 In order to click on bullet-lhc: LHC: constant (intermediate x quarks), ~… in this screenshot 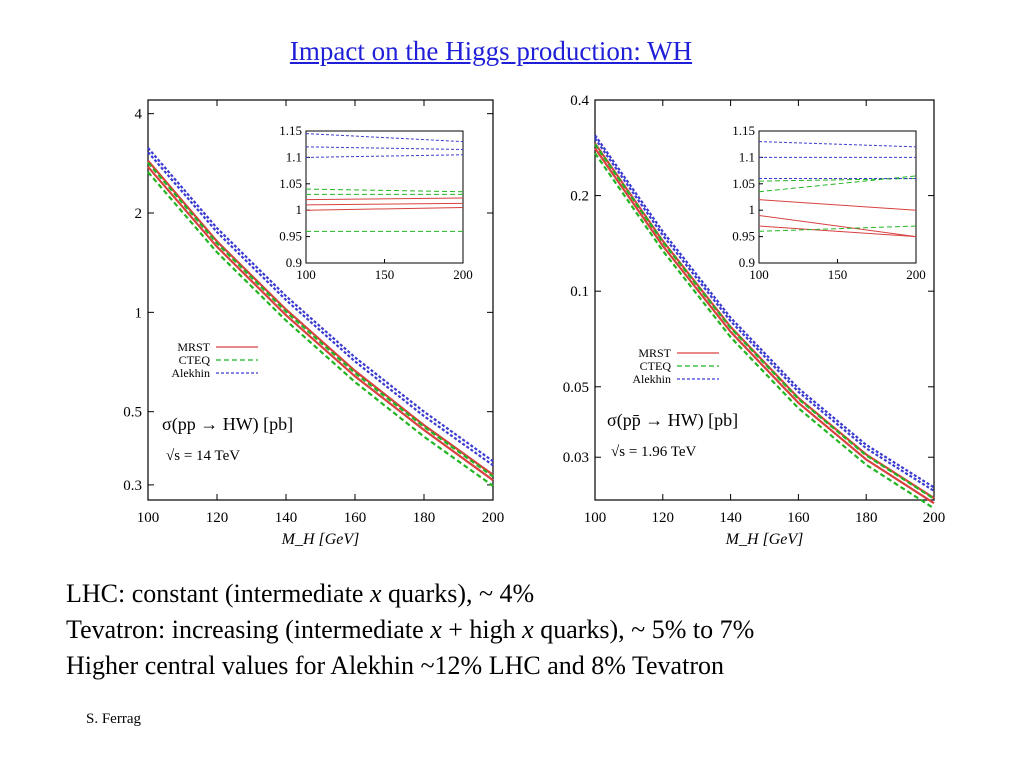, I will do `click(410, 594)`.